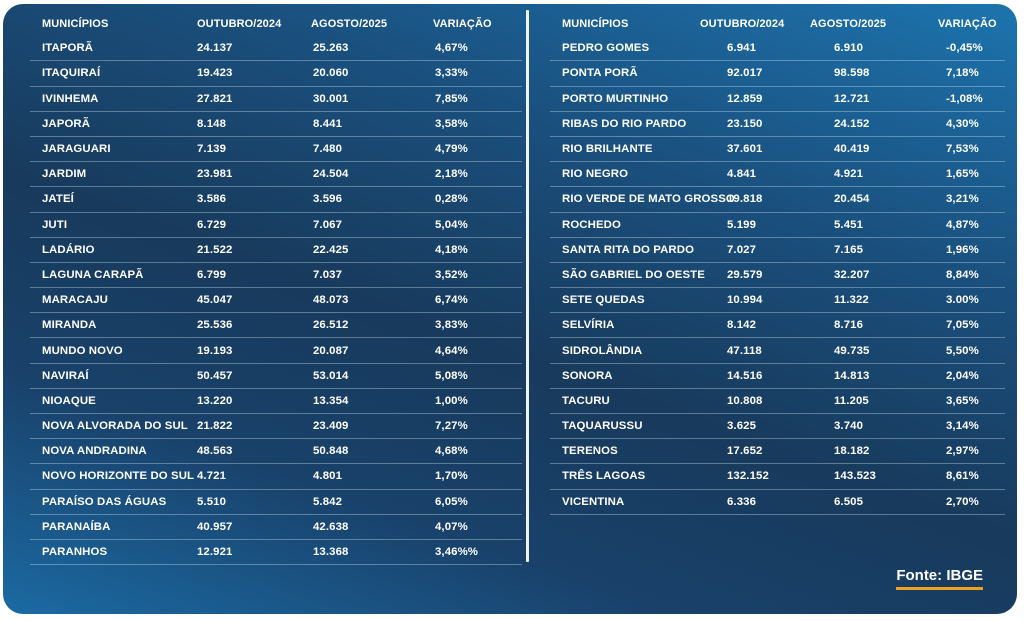  Describe the element at coordinates (451, 300) in the screenshot. I see `variacao-cell: 6,74%` at that location.